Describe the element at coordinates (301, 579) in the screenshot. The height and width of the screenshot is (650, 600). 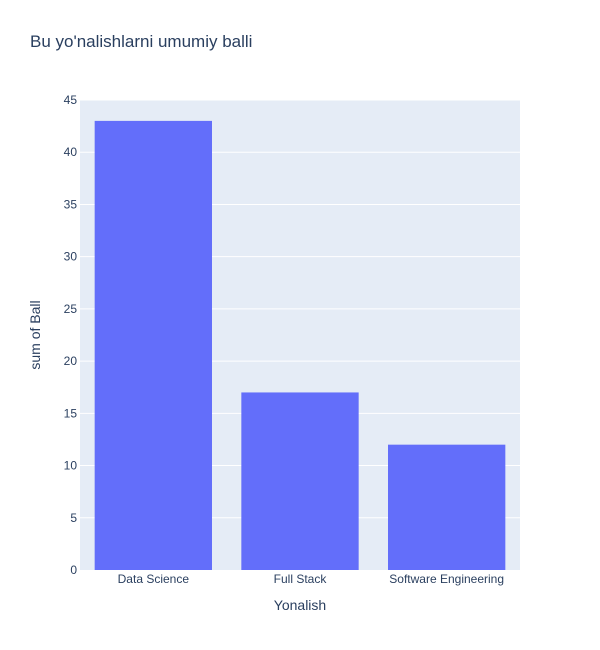
I see `x-tick-label: Full Stack` at that location.